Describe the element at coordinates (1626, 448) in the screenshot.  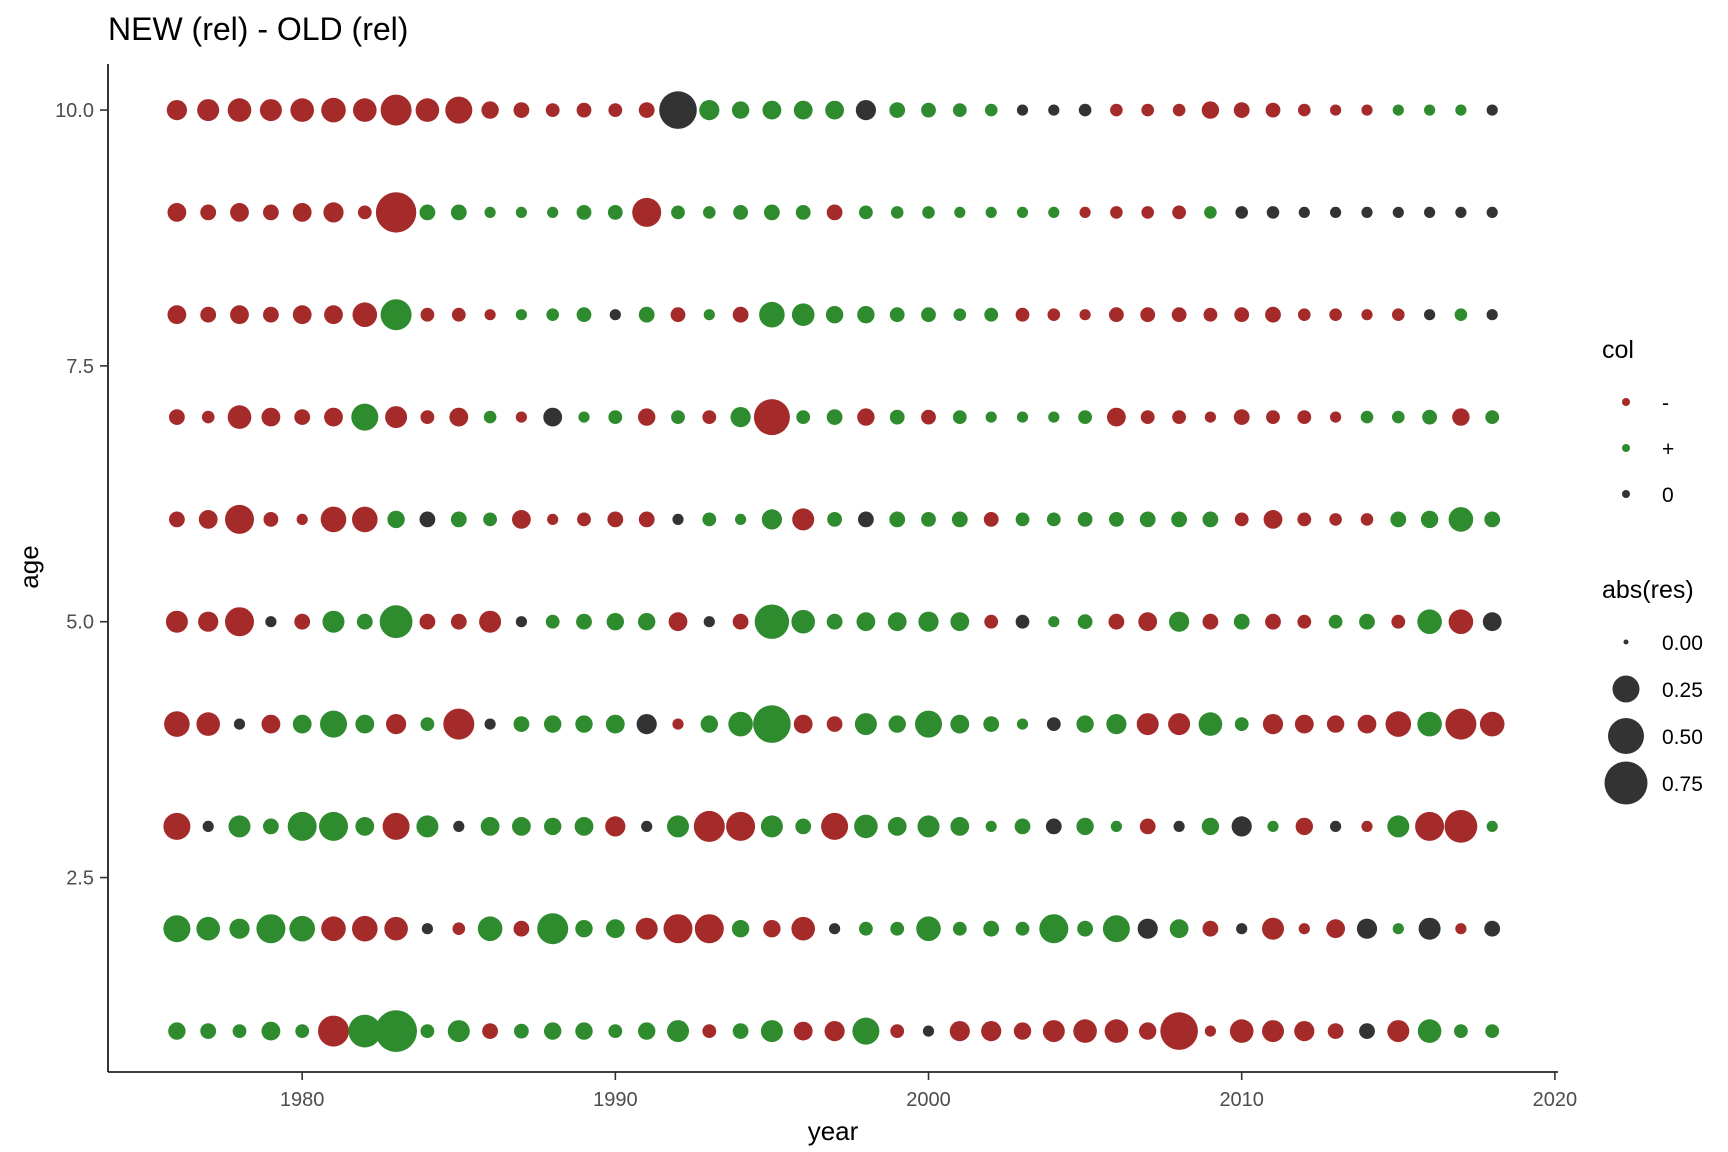
I see `legend-col-key` at that location.